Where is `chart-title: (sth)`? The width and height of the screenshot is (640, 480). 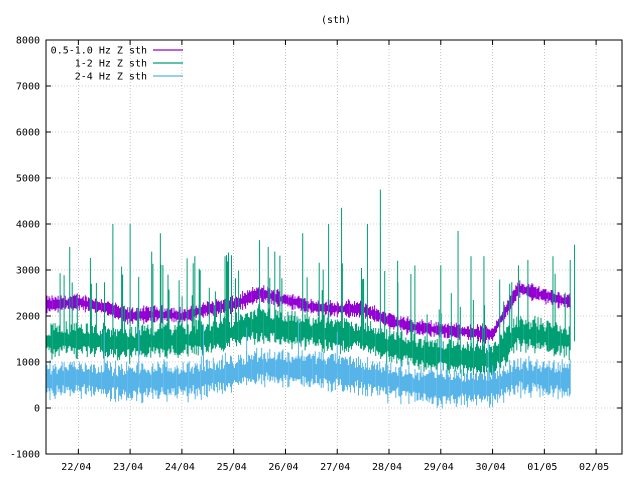 chart-title: (sth) is located at coordinates (336, 20).